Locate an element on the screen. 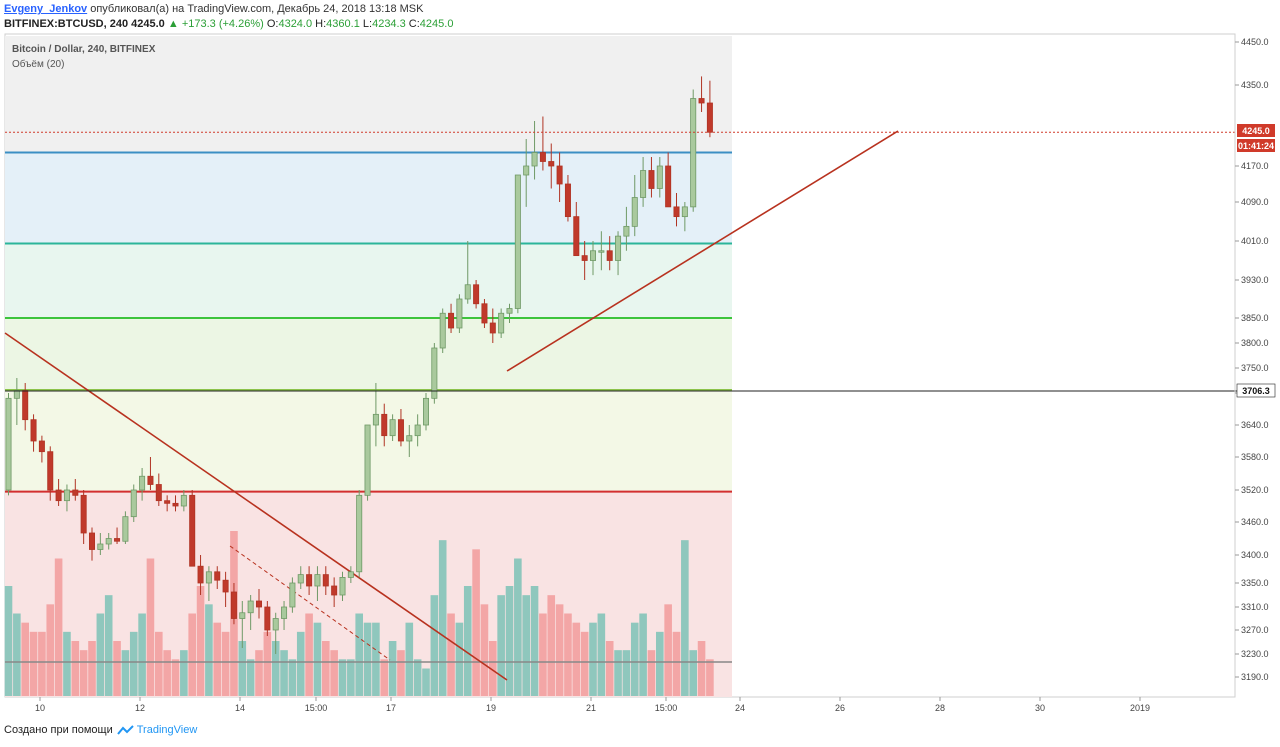 The image size is (1280, 747). price-tick-label: 3310.0 is located at coordinates (1255, 607).